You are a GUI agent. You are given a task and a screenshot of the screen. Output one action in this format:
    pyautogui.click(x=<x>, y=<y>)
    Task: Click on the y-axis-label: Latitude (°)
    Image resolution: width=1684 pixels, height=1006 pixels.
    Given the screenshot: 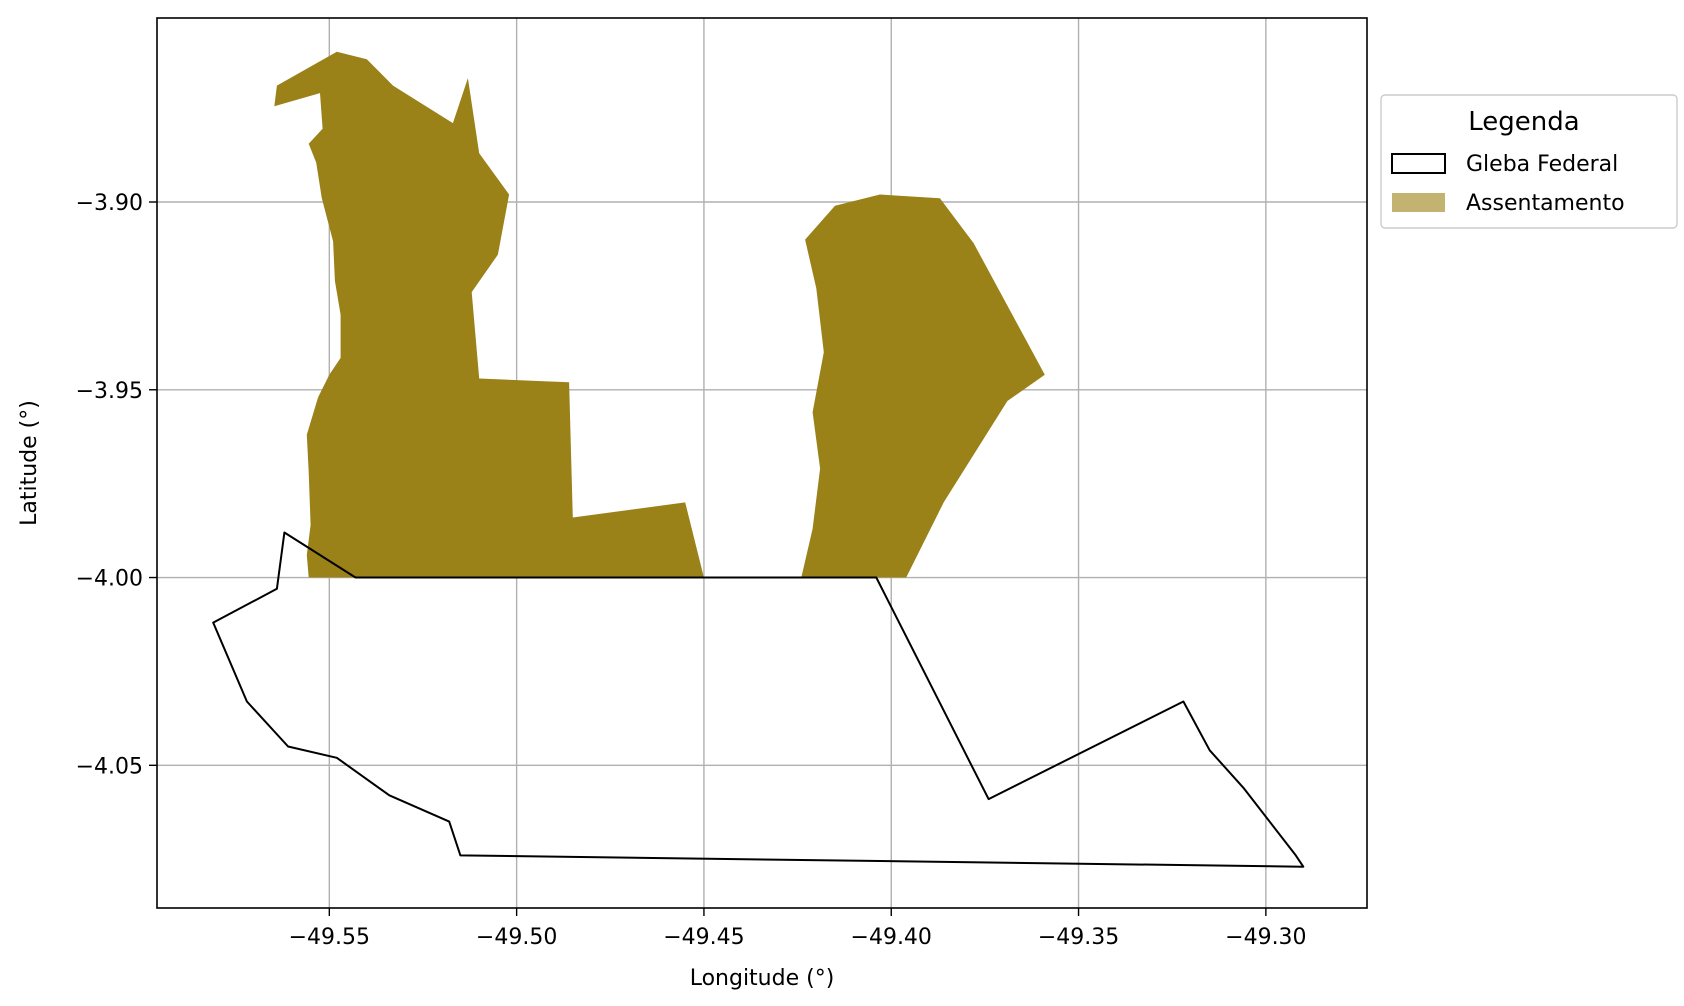 What is the action you would take?
    pyautogui.click(x=29, y=463)
    